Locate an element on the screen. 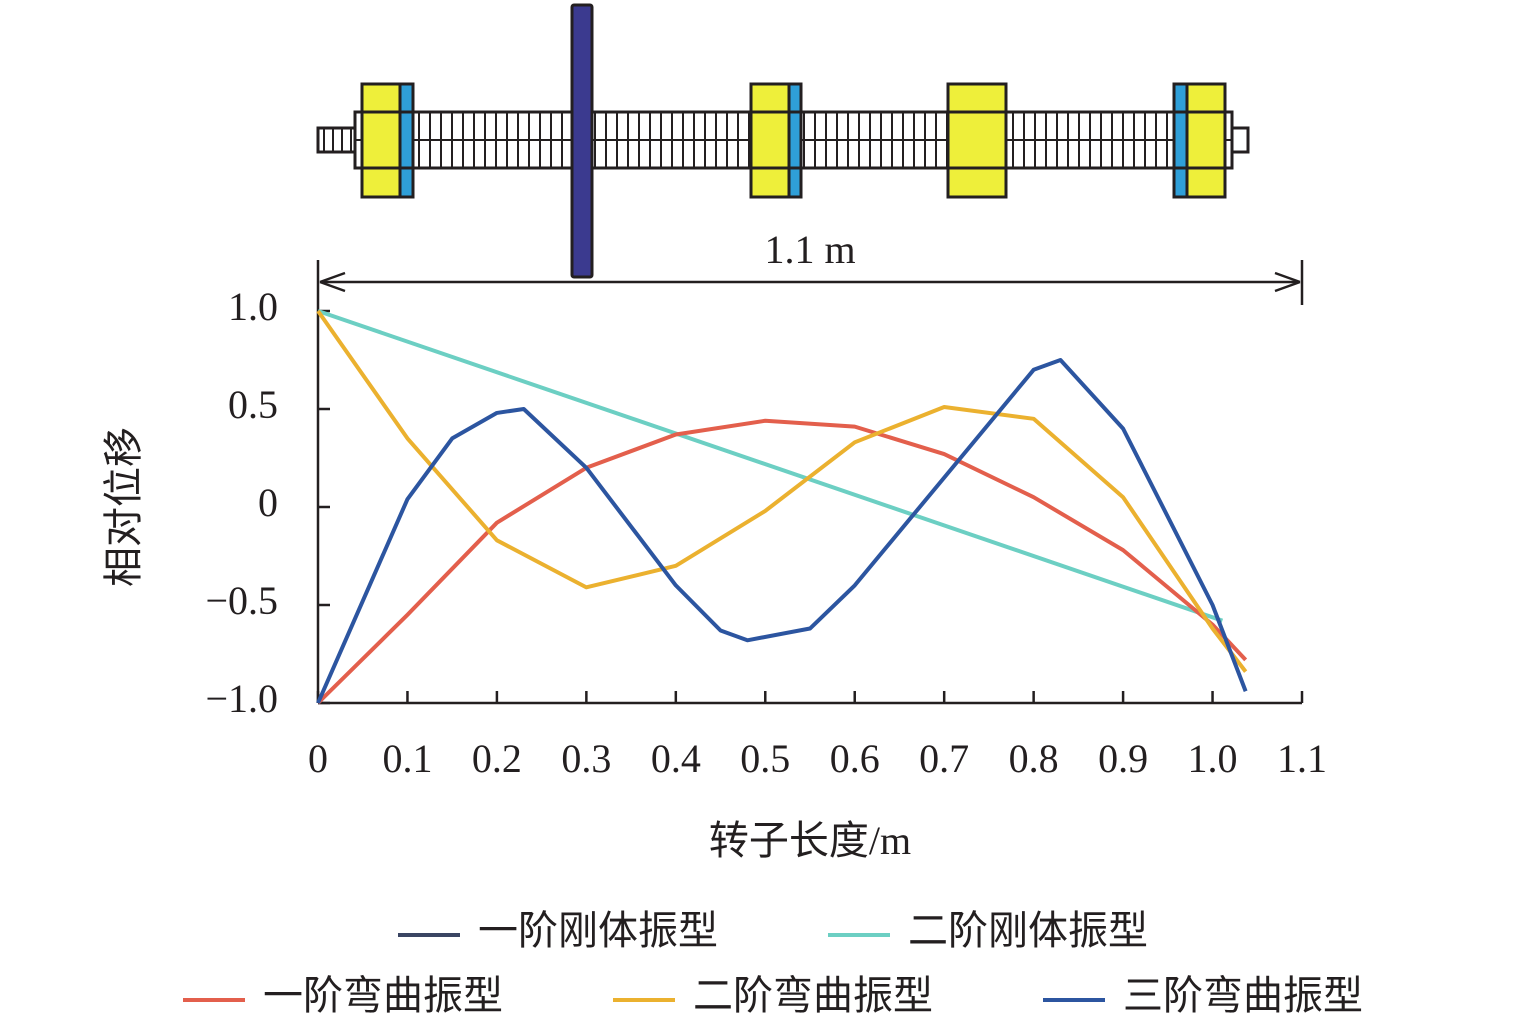  bearing is located at coordinates (977, 140).